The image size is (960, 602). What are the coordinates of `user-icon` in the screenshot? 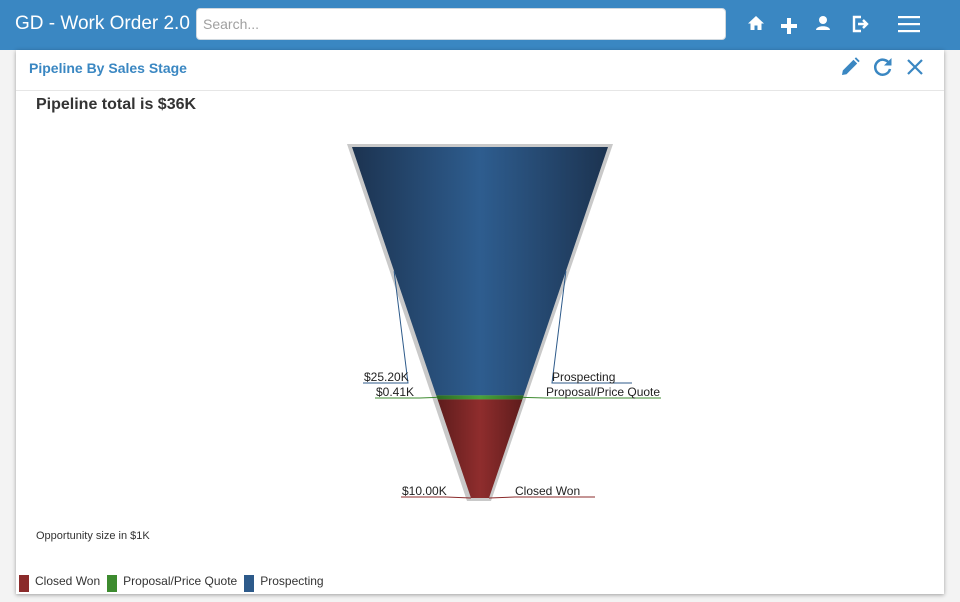 It's located at (823, 24).